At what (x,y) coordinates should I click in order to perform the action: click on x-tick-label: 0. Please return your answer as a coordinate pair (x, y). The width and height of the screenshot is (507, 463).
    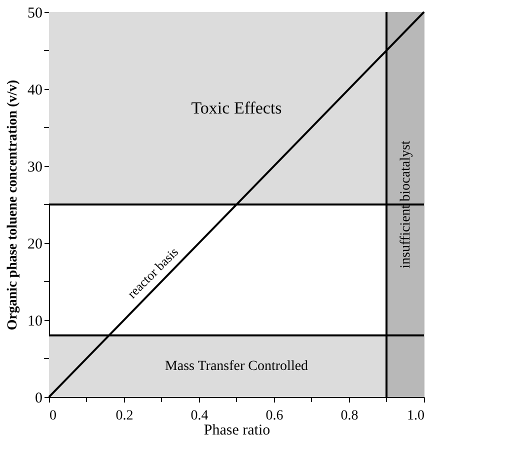
    Looking at the image, I should click on (53, 416).